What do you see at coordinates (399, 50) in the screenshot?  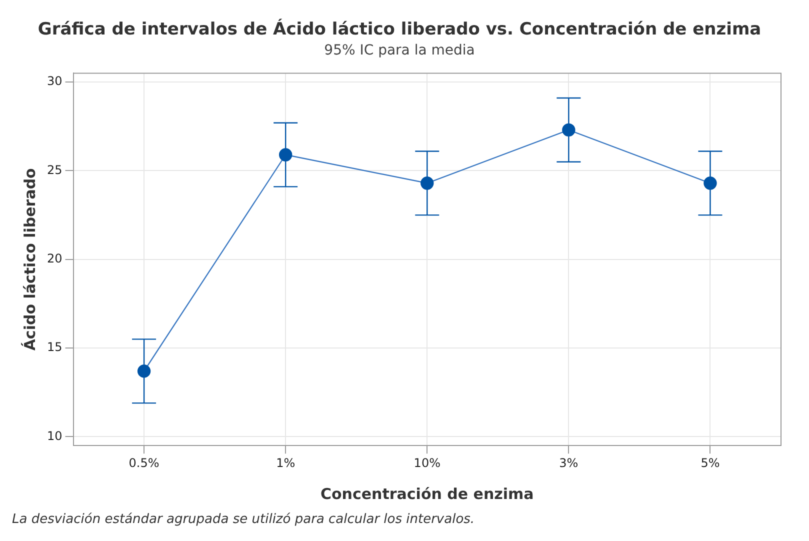 I see `chart-subtitle: 95% IC para la media` at bounding box center [399, 50].